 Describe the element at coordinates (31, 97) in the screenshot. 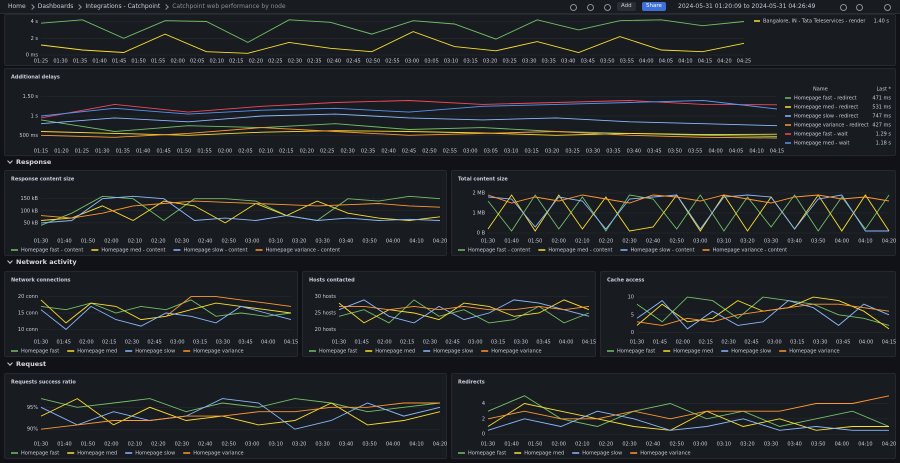

I see `y-tick-label: 1.50 s` at that location.